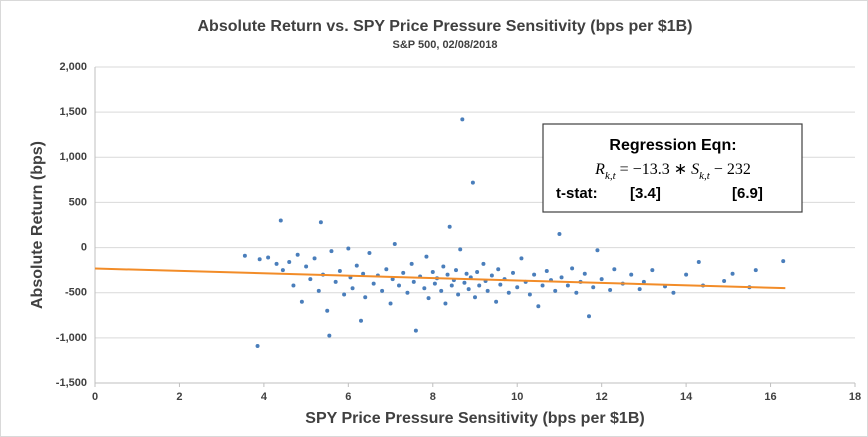 This screenshot has width=868, height=437. What do you see at coordinates (264, 397) in the screenshot?
I see `x-tick-label: 4` at bounding box center [264, 397].